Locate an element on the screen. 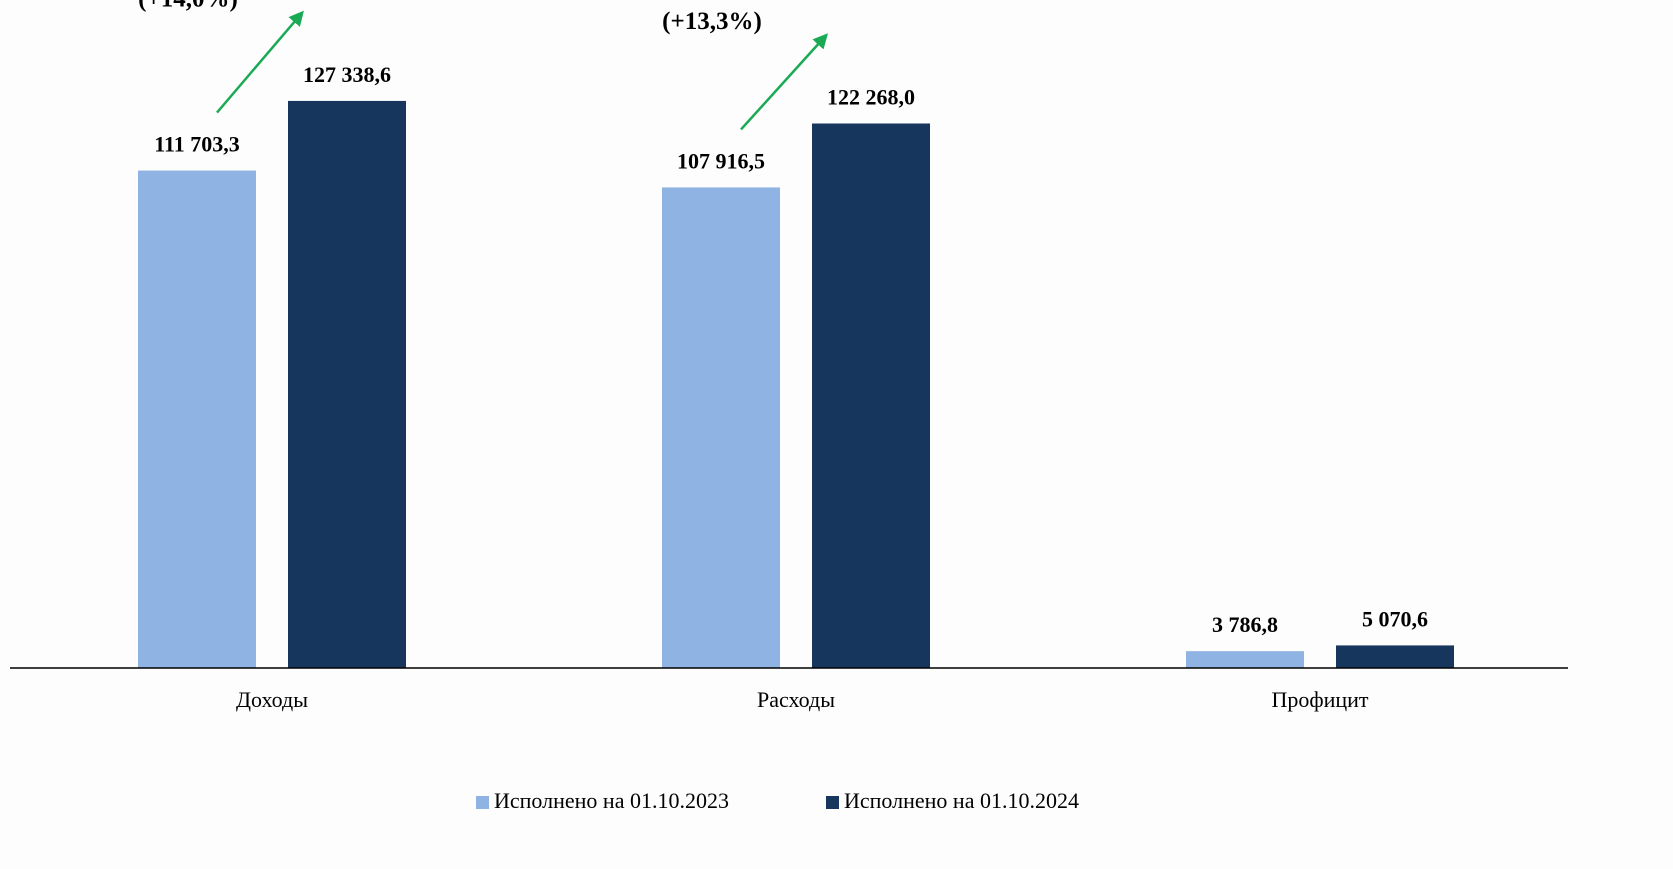 Image resolution: width=1673 pixels, height=869 pixels. value-label: 5 070,6 is located at coordinates (1395, 618).